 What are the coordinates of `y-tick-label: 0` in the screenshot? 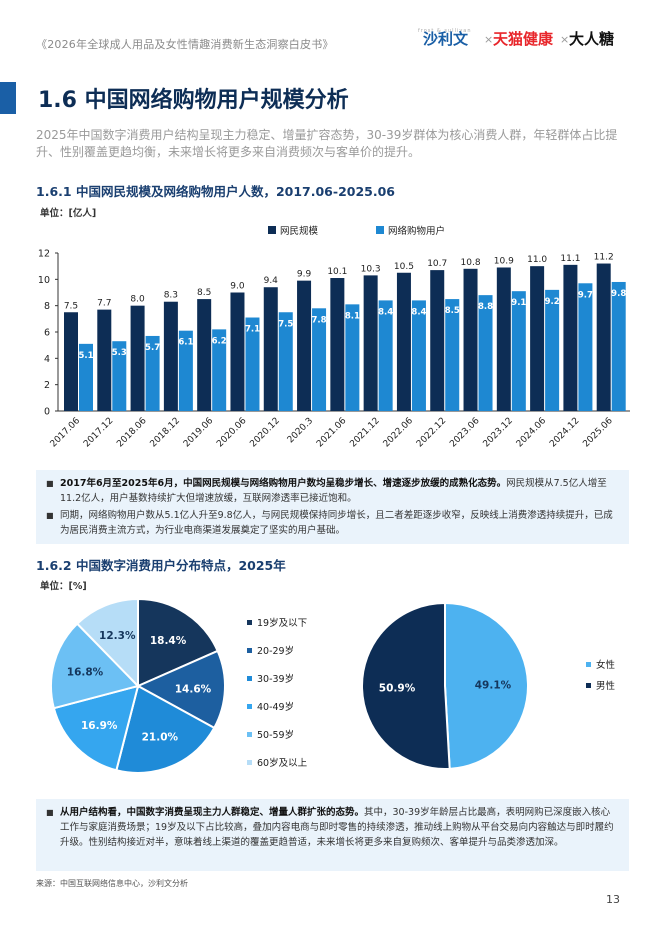 It's located at (47, 412).